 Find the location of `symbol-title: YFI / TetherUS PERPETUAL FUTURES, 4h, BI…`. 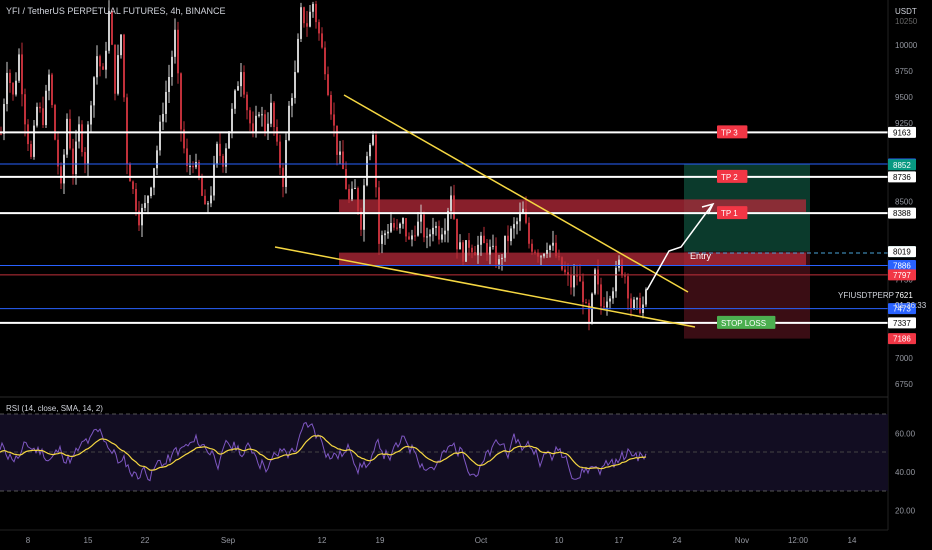

symbol-title: YFI / TetherUS PERPETUAL FUTURES, 4h, BI… is located at coordinates (116, 11).